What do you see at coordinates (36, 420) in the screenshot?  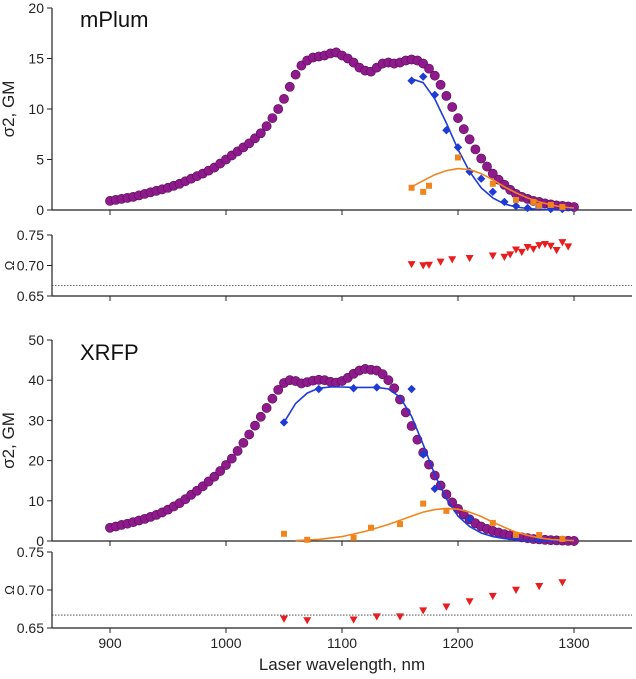 I see `y-tick-label: 30` at bounding box center [36, 420].